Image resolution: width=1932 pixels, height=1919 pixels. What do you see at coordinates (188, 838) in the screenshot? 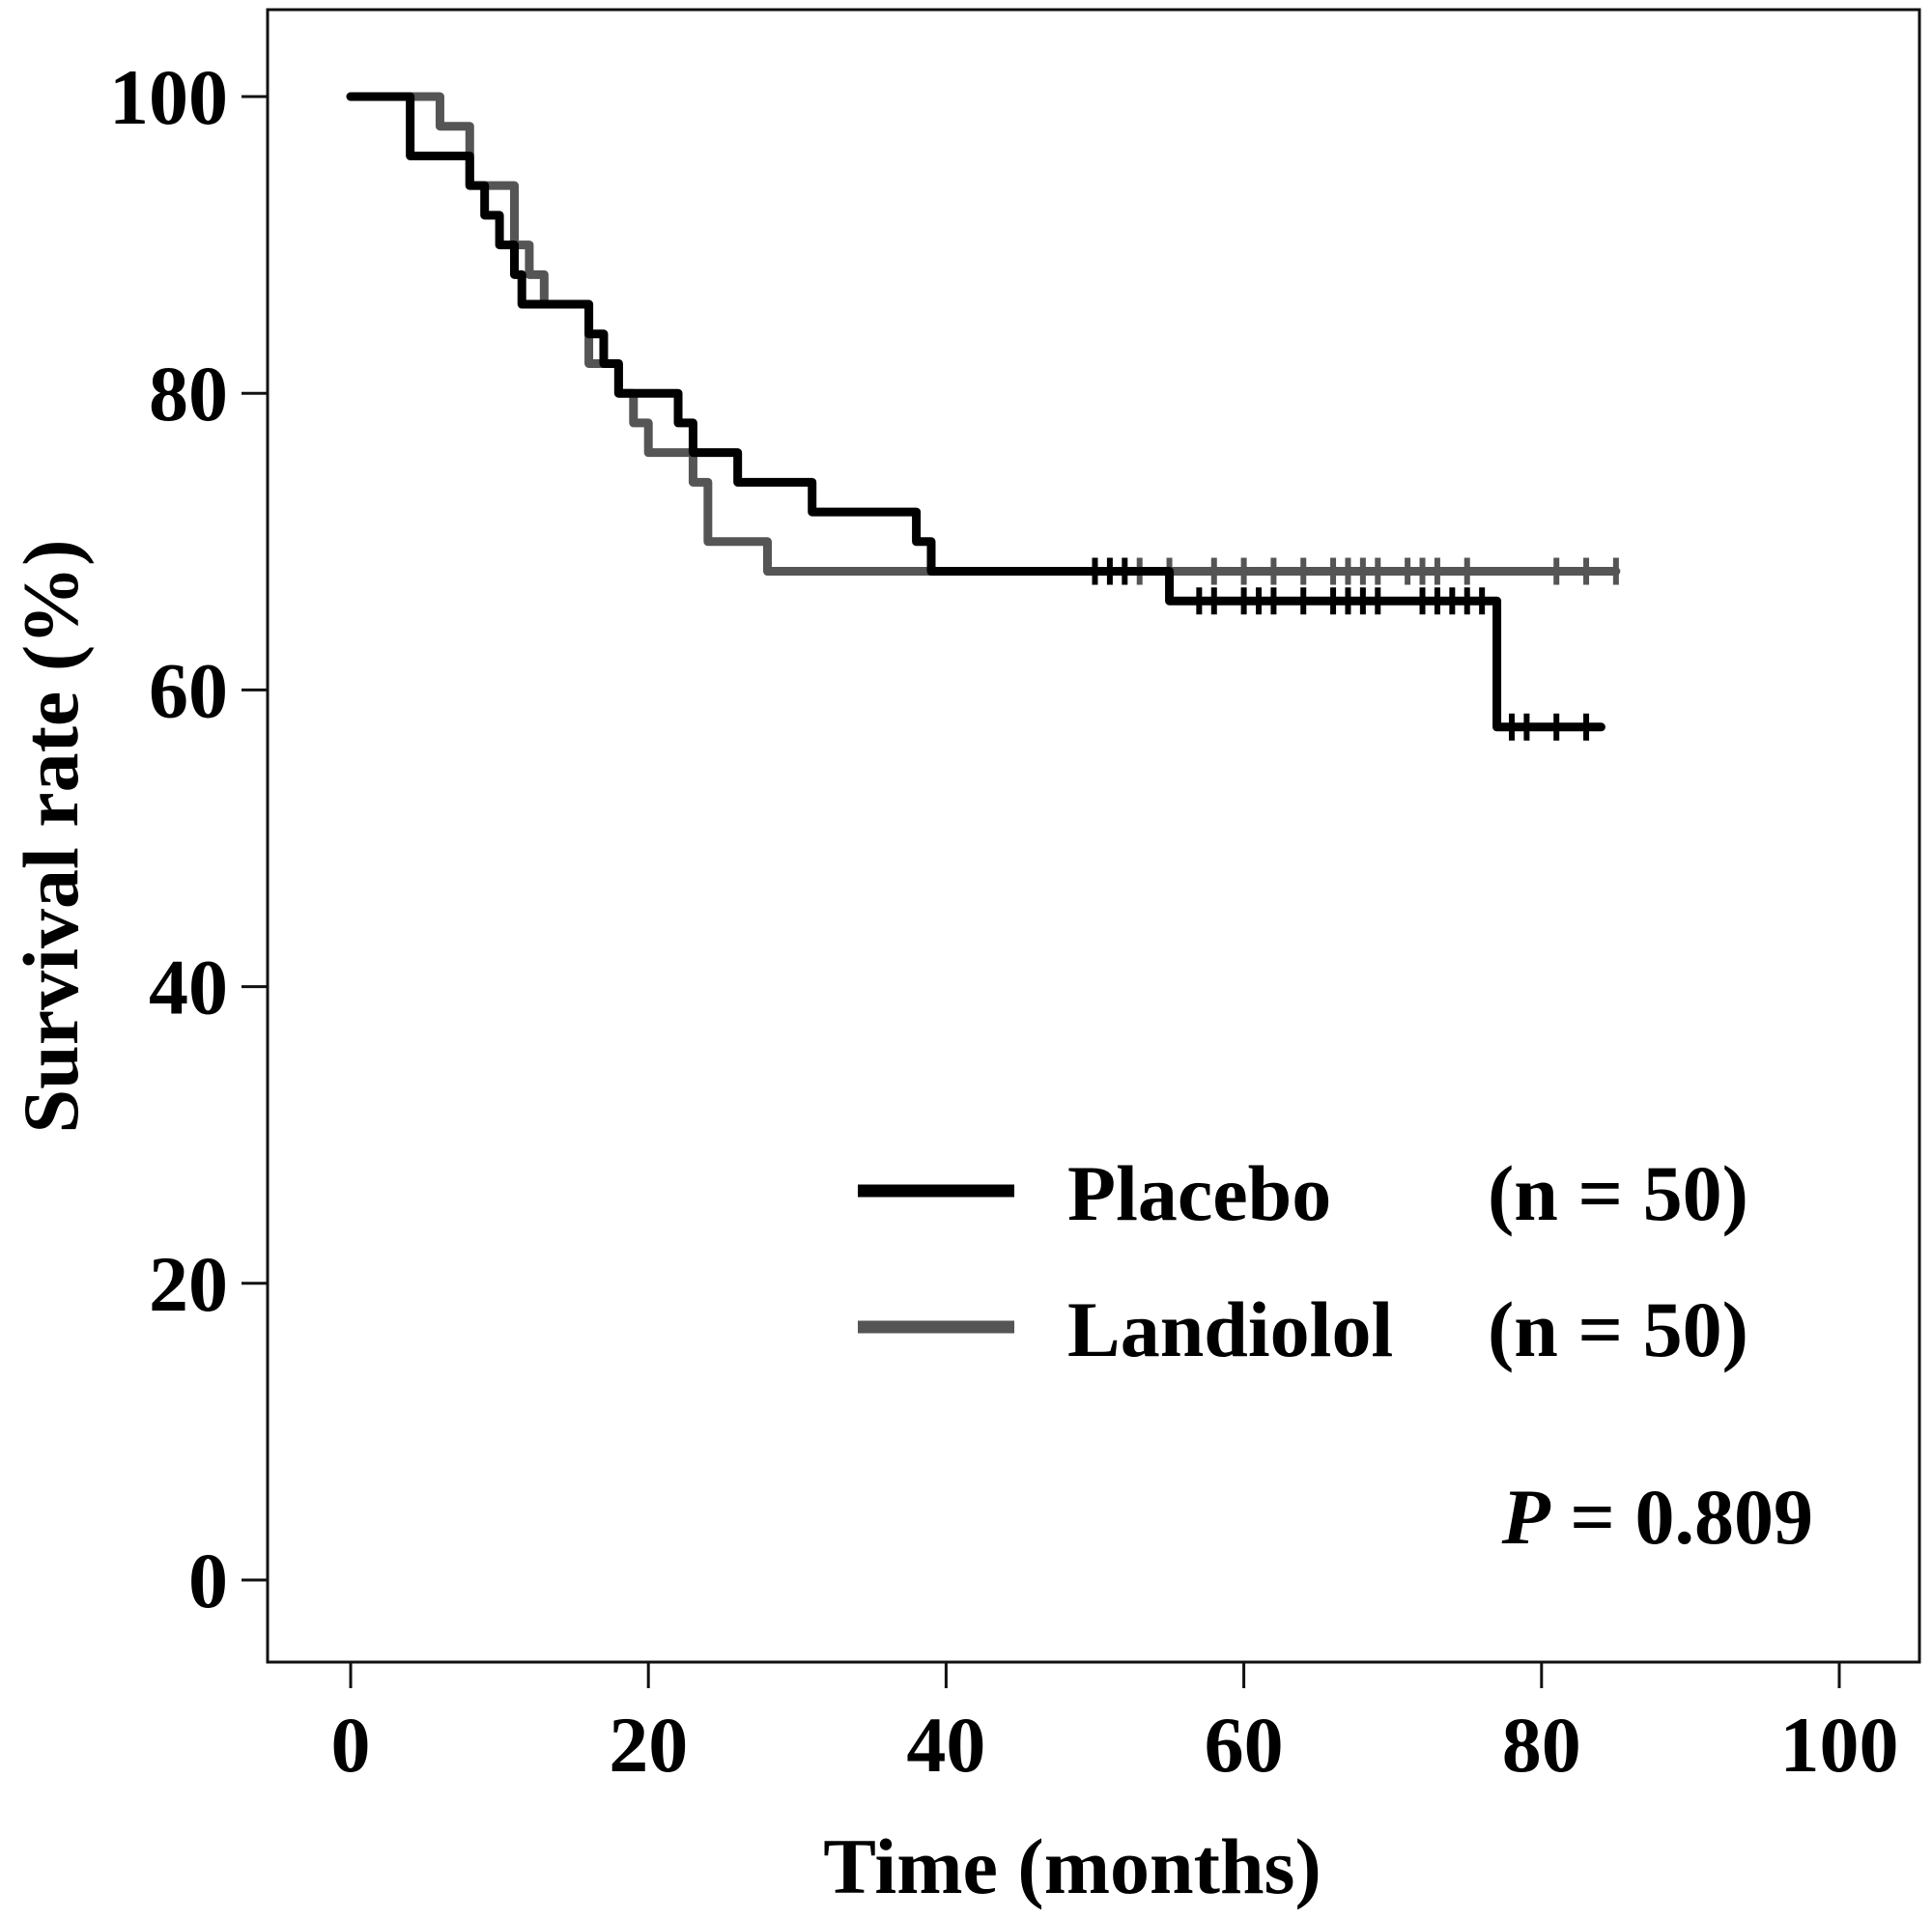
I see `y-axis: 0 20 40 60 80 100` at bounding box center [188, 838].